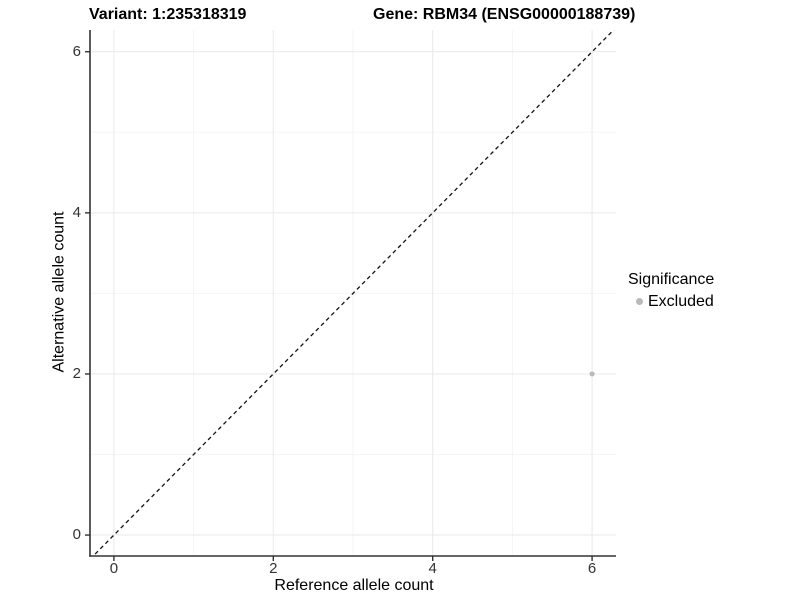 This screenshot has width=800, height=600. Describe the element at coordinates (76, 535) in the screenshot. I see `y-tick-label: 0` at that location.